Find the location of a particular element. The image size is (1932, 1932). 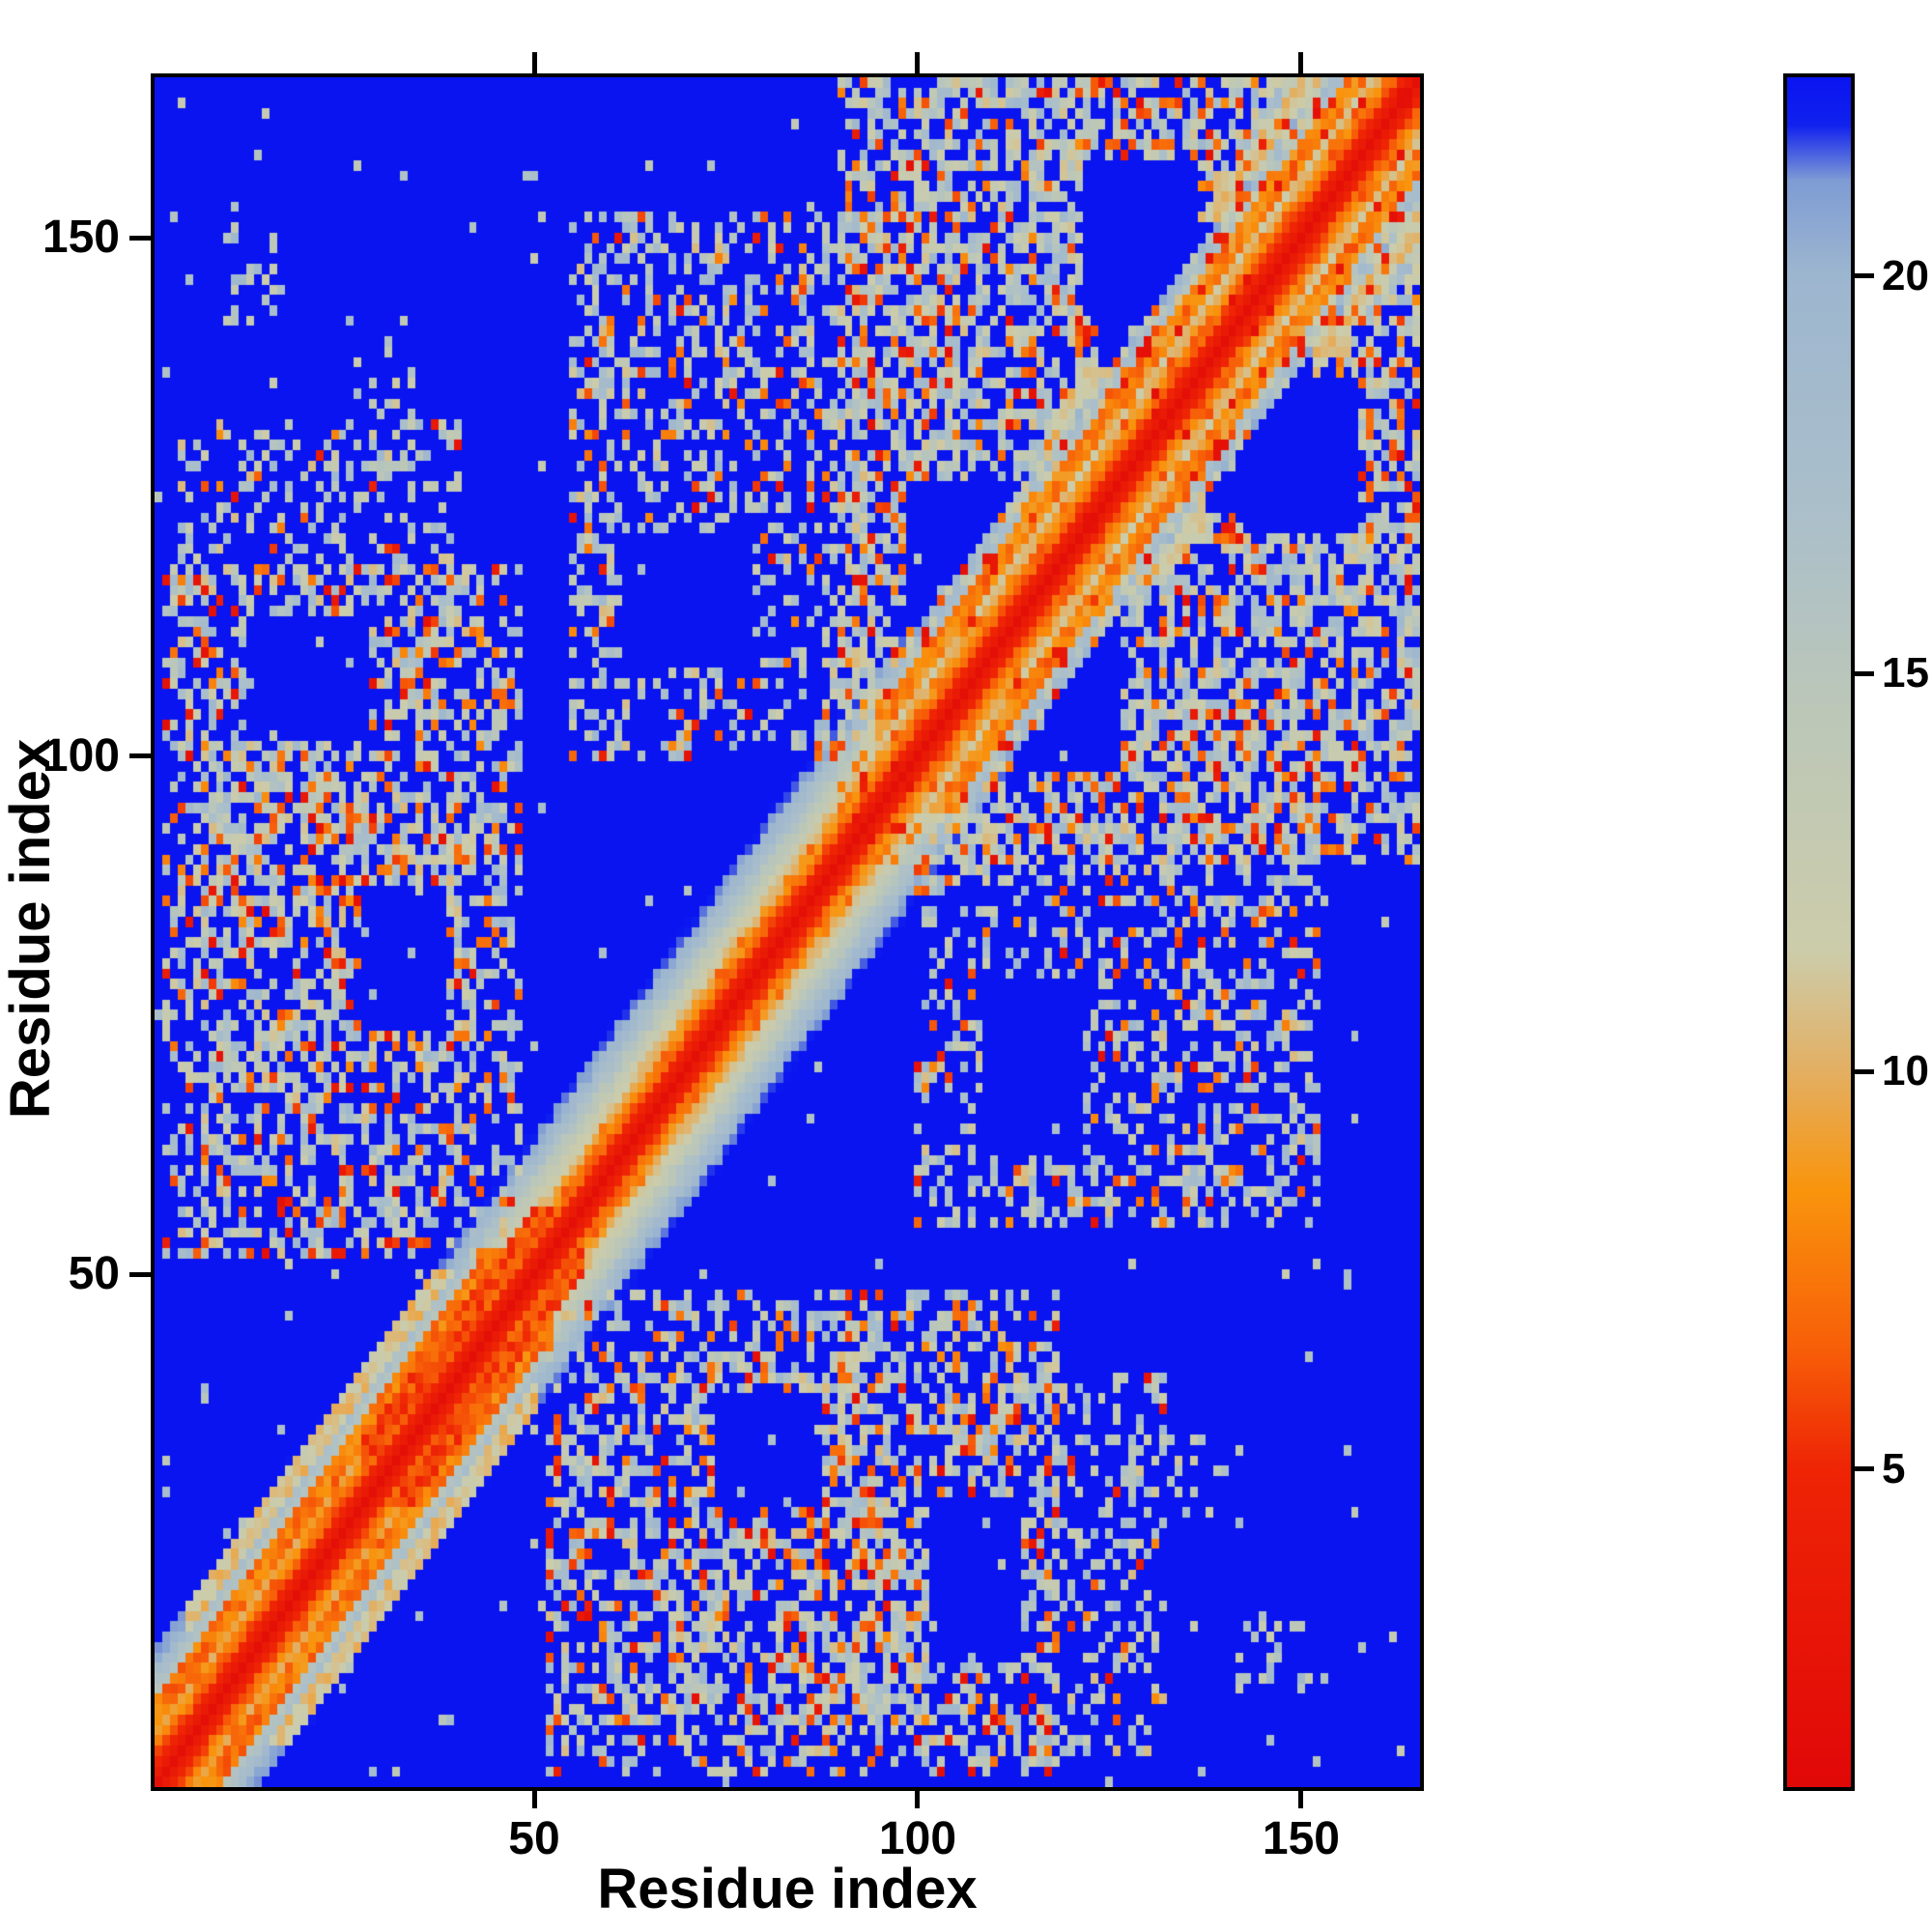

y-tick-label: 50 is located at coordinates (94, 1273).